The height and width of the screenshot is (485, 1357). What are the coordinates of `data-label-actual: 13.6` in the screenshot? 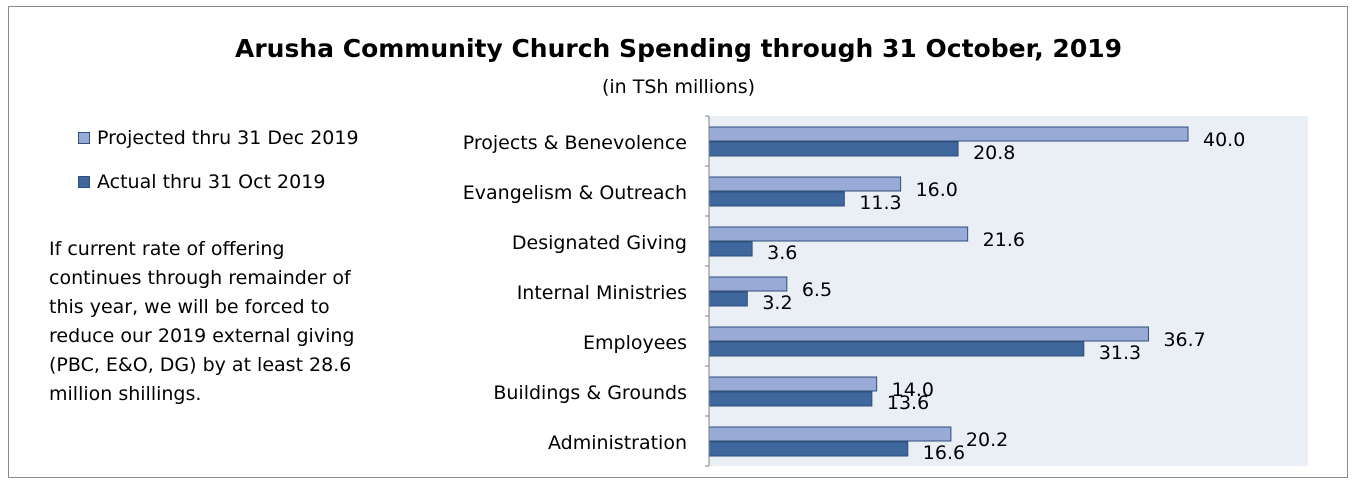 It's located at (908, 403).